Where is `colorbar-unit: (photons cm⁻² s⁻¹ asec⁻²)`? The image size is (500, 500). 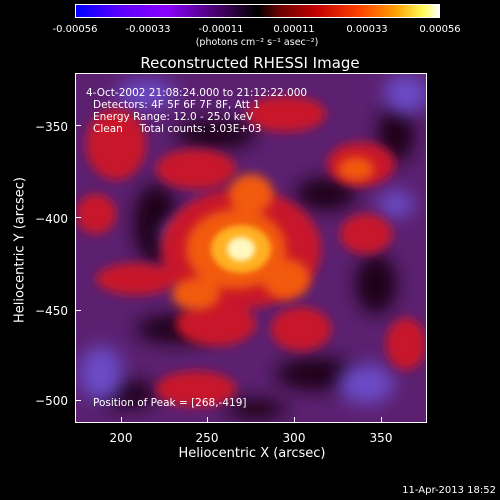
colorbar-unit: (photons cm⁻² s⁻¹ asec⁻²) is located at coordinates (257, 42).